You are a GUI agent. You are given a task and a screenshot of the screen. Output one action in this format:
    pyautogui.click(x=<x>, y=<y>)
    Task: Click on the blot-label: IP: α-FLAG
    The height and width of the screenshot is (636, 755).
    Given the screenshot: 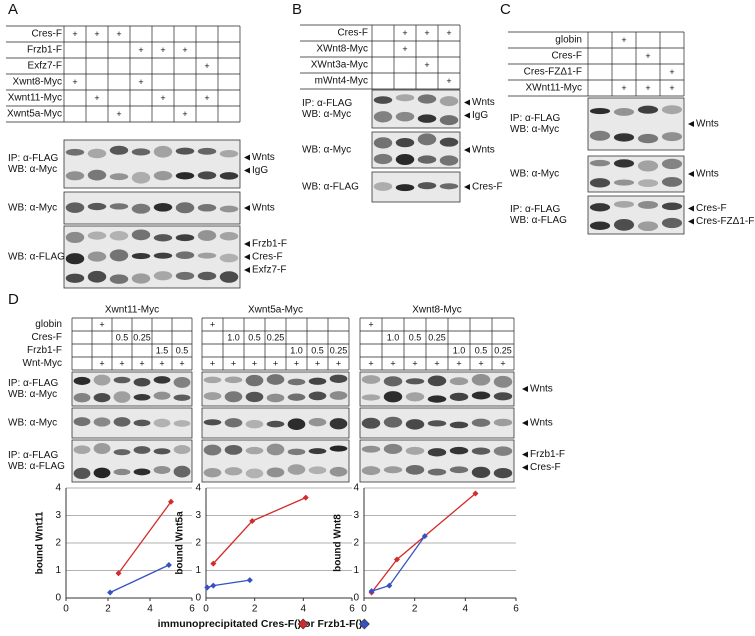 What is the action you would take?
    pyautogui.click(x=33, y=455)
    